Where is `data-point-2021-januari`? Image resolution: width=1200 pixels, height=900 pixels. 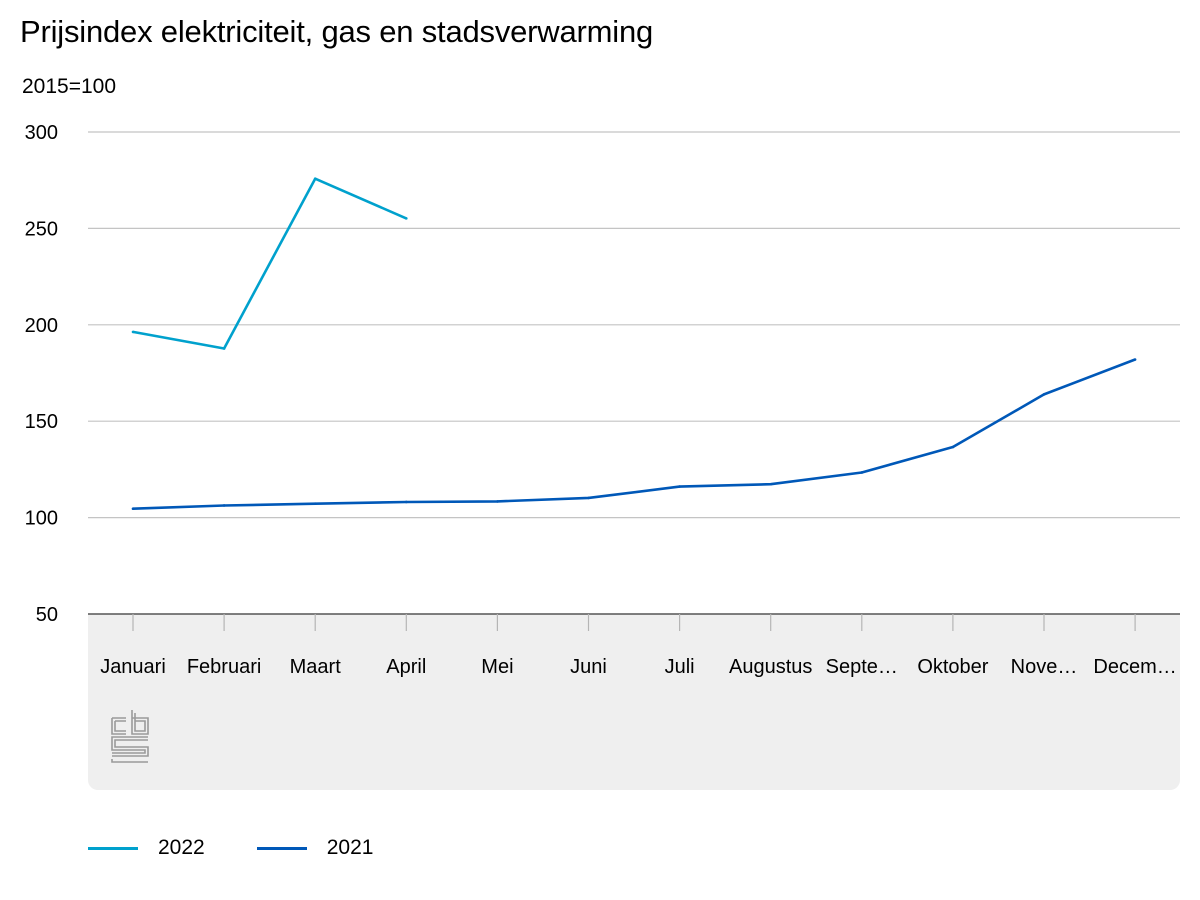
data-point-2021-januari is located at coordinates (133, 509).